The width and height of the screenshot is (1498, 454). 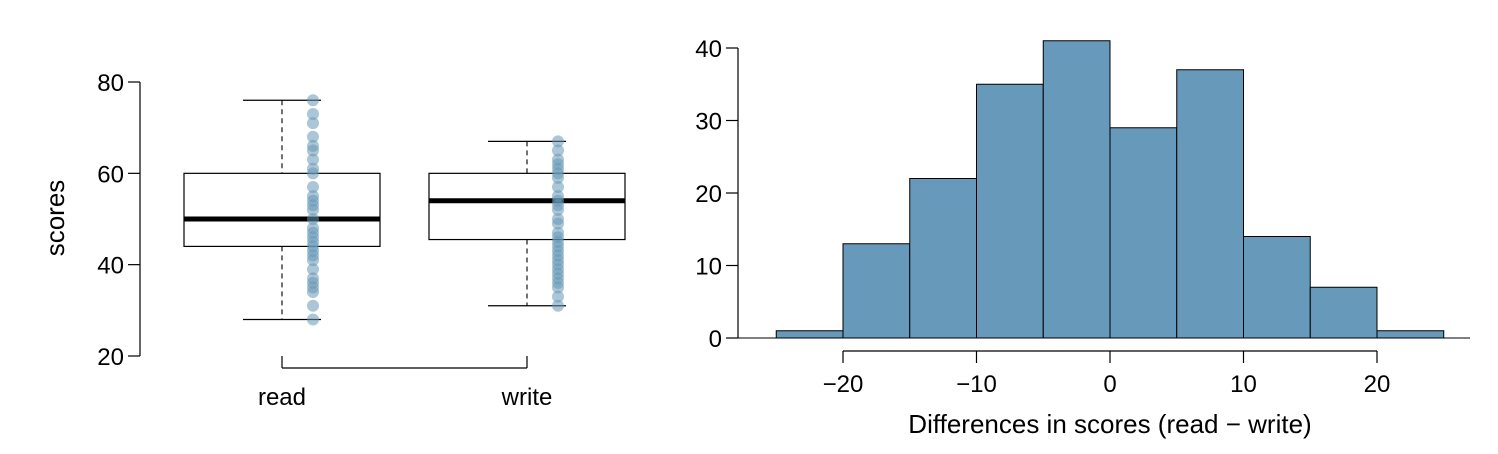 What do you see at coordinates (110, 83) in the screenshot?
I see `boxplot-y-tick-label: 80` at bounding box center [110, 83].